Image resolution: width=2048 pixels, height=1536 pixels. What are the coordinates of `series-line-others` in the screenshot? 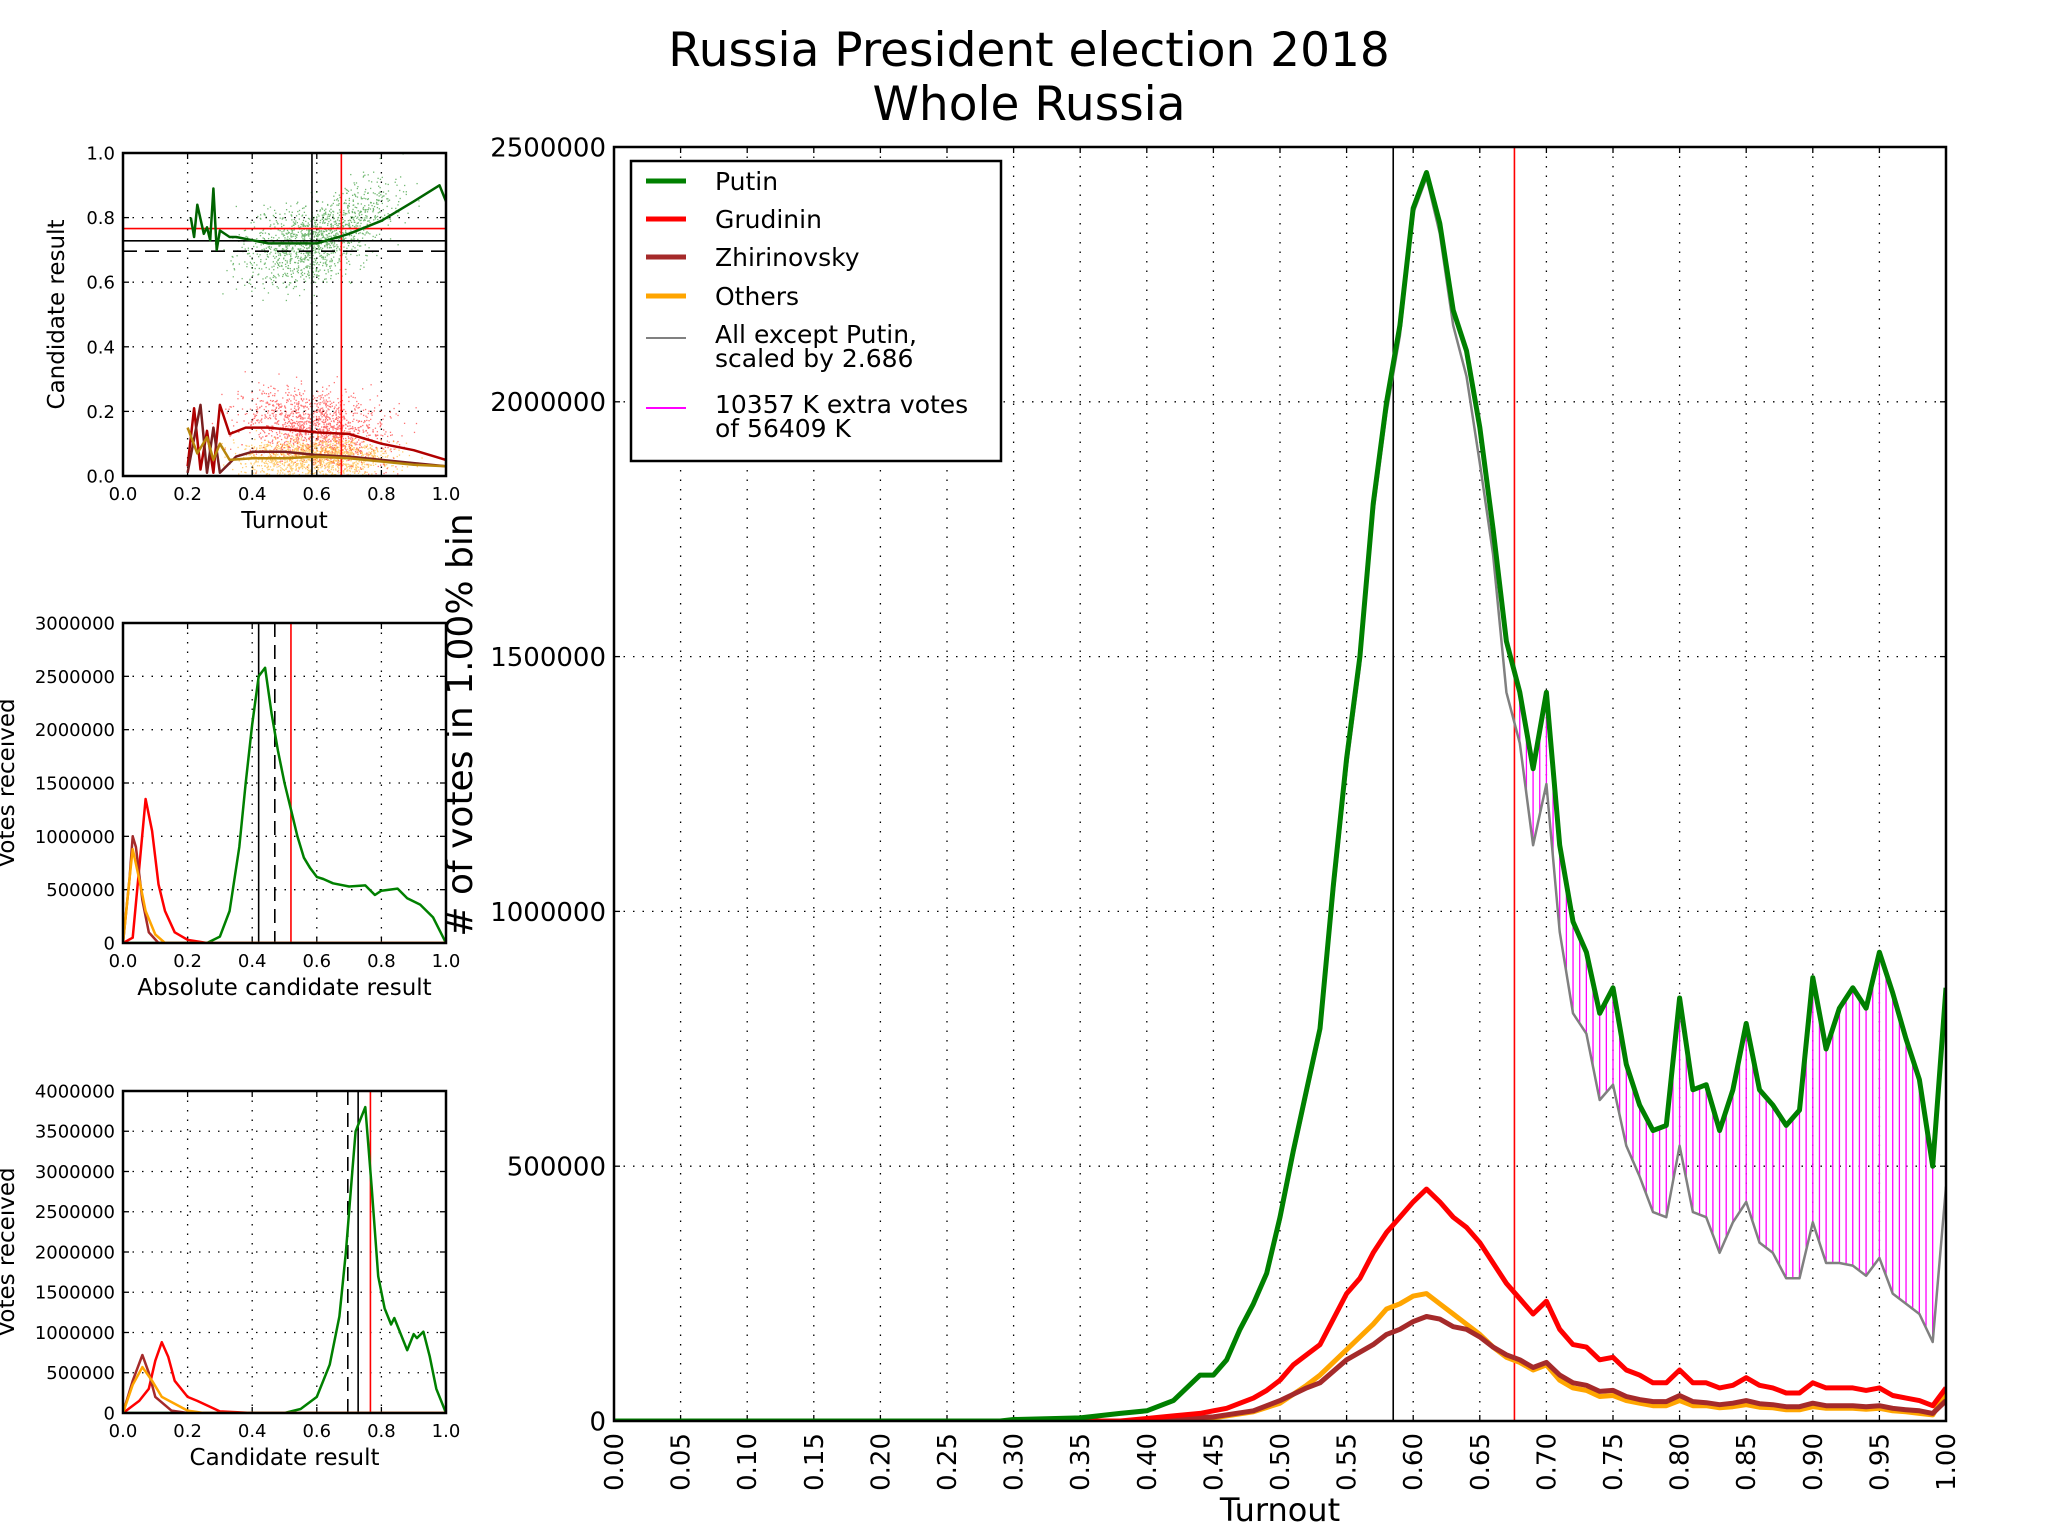 It's located at (284, 895).